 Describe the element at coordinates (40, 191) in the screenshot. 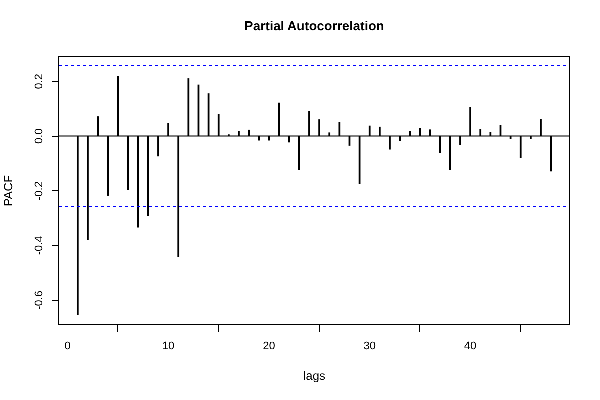

I see `y-tick-label: -0.2` at that location.